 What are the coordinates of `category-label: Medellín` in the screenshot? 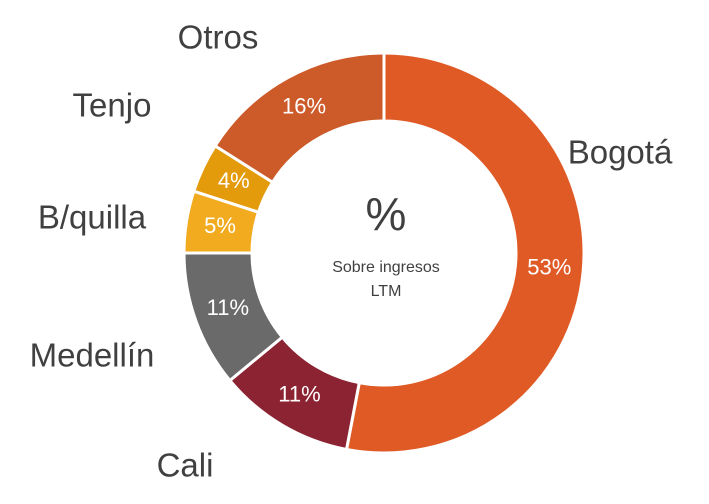 It's located at (92, 355).